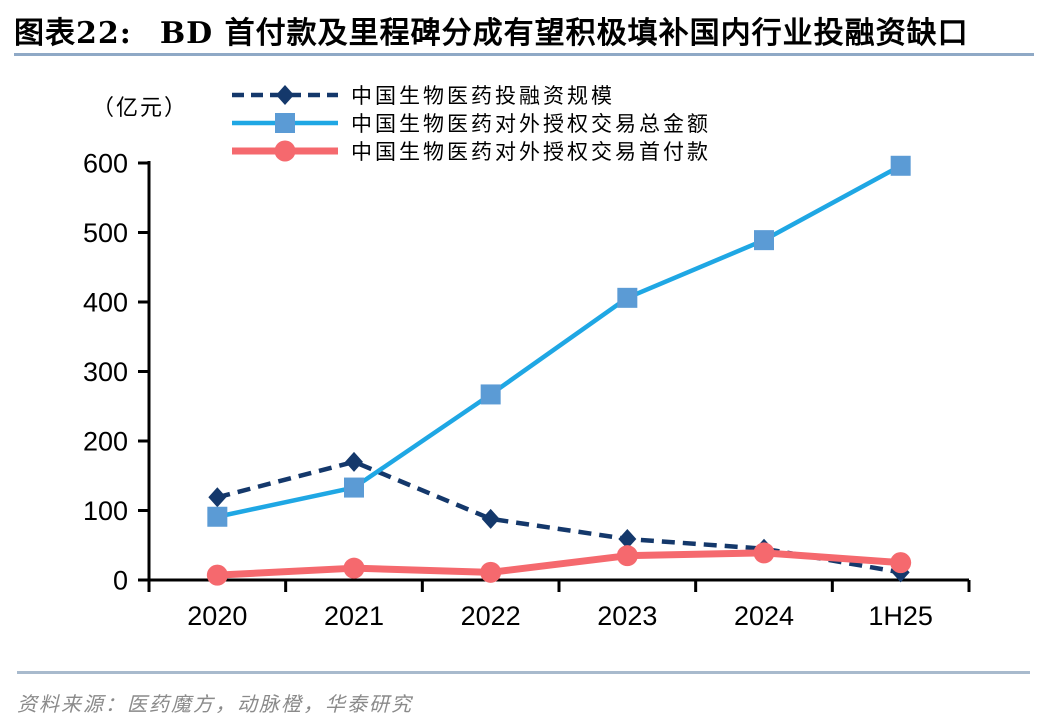  Describe the element at coordinates (564, 33) in the screenshot. I see `page-title: BD 首付款及里程碑分成有望积极填补国内行业投融资缺口` at that location.